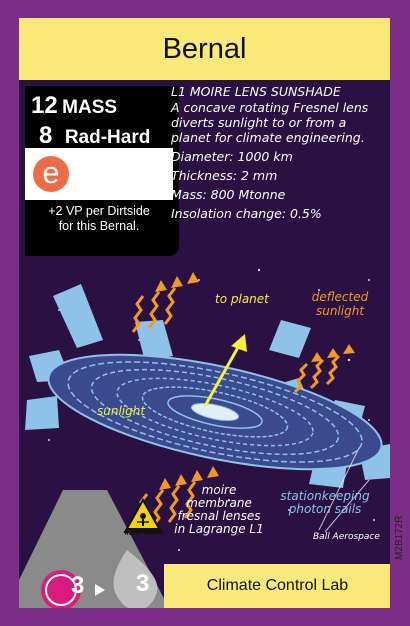  What do you see at coordinates (99, 174) in the screenshot?
I see `type-box: e` at bounding box center [99, 174].